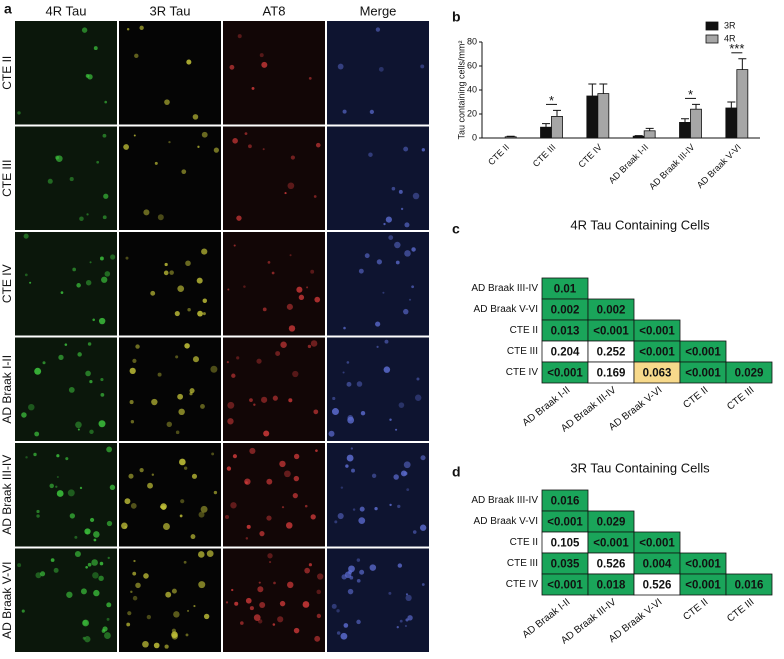 The image size is (784, 659). I want to click on legend-label: 3R, so click(730, 25).